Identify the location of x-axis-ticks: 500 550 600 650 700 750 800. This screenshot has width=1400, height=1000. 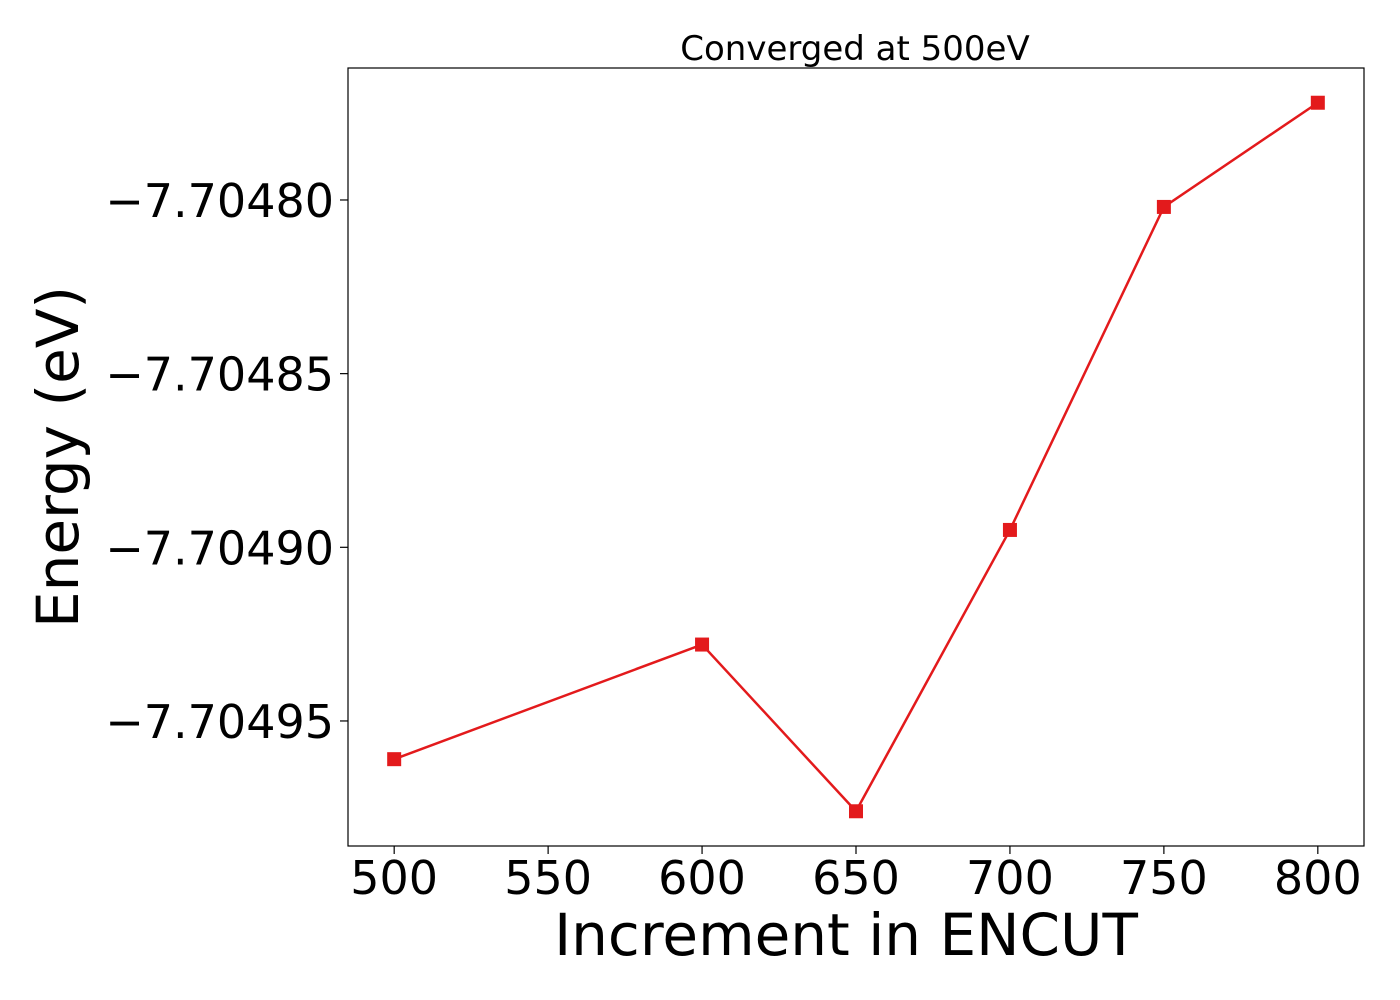
(856, 875).